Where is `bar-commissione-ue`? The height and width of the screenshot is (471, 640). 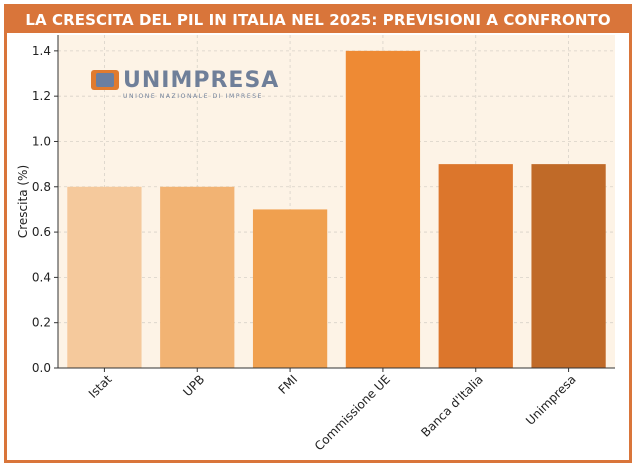
bar-commissione-ue is located at coordinates (383, 209).